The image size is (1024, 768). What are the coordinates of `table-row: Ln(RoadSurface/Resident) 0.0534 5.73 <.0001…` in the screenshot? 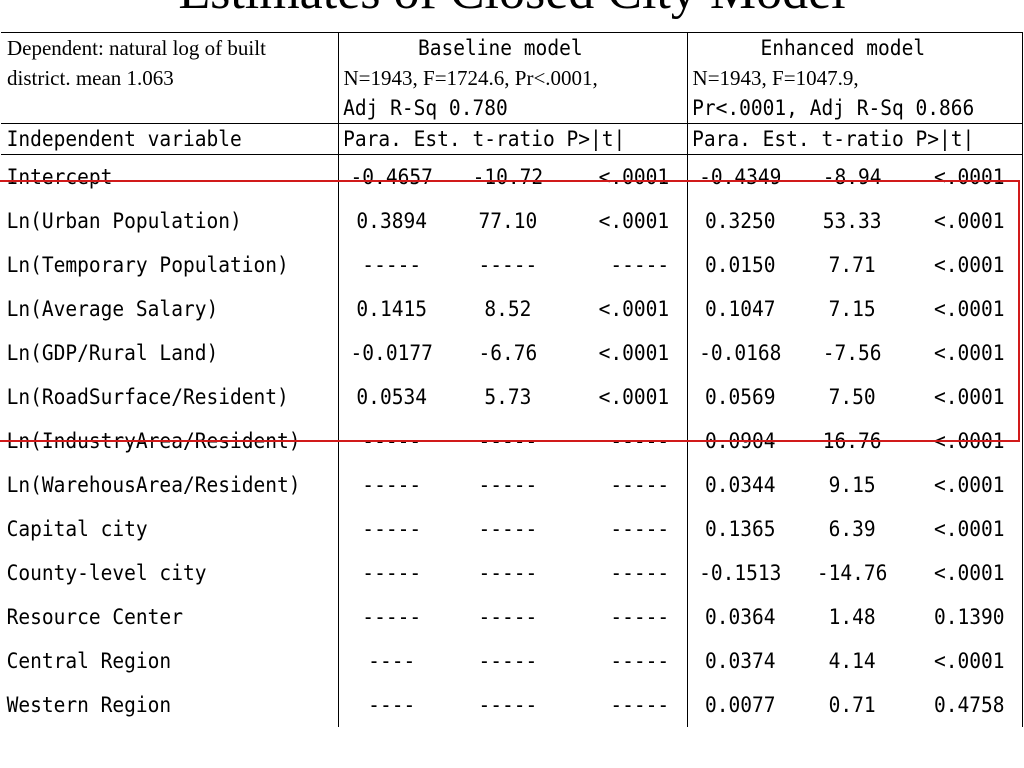 It's located at (511, 397).